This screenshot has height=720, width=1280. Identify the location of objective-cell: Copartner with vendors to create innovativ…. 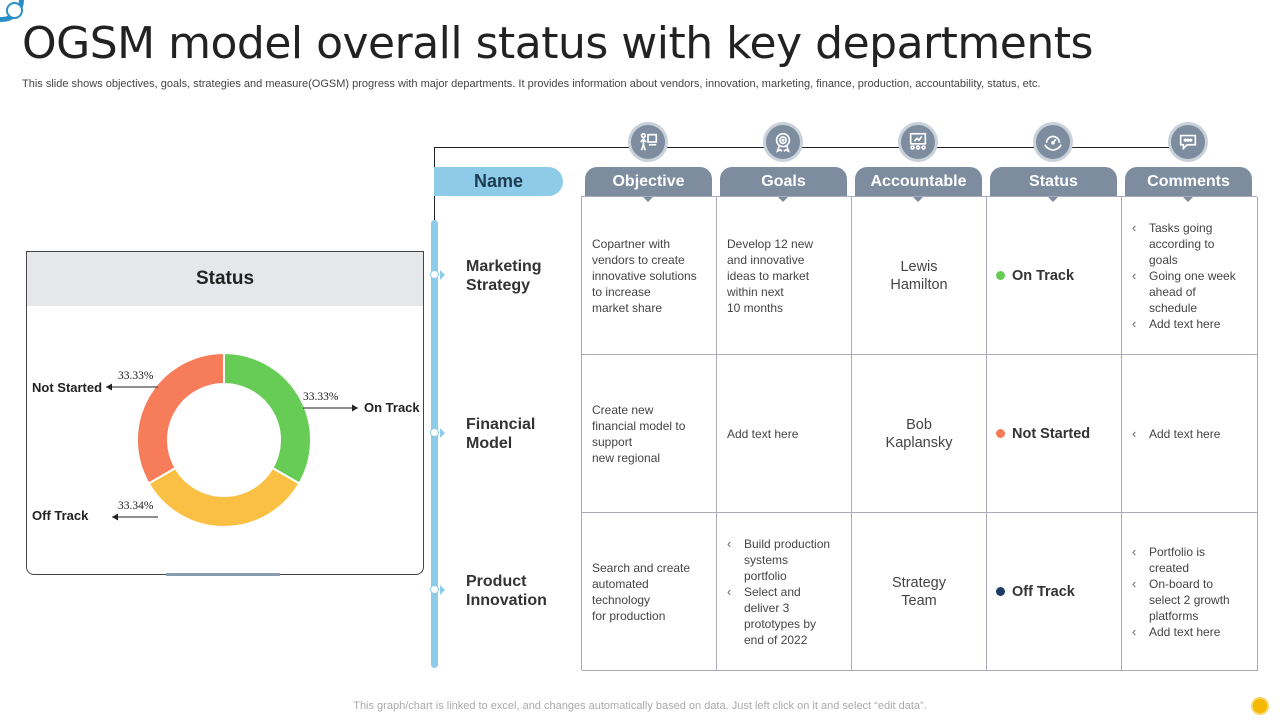
(649, 276).